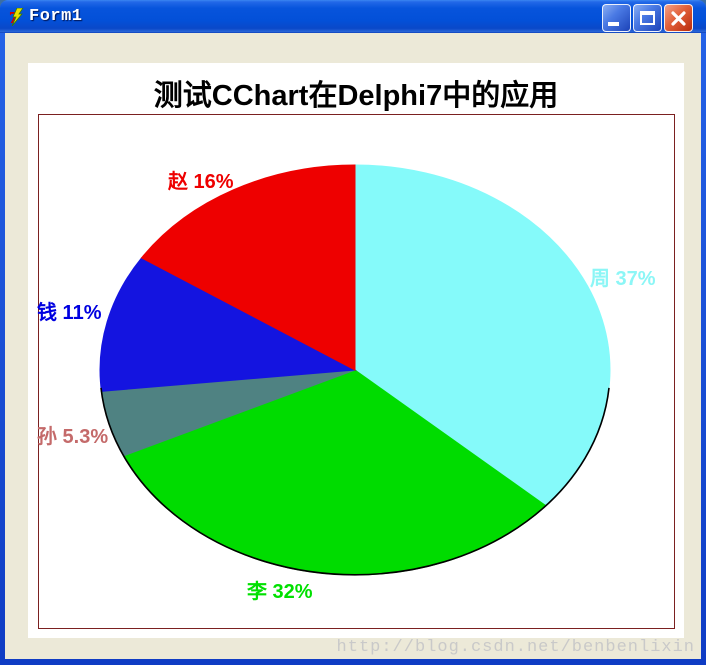 The image size is (706, 665). I want to click on maximize-button, so click(647, 18).